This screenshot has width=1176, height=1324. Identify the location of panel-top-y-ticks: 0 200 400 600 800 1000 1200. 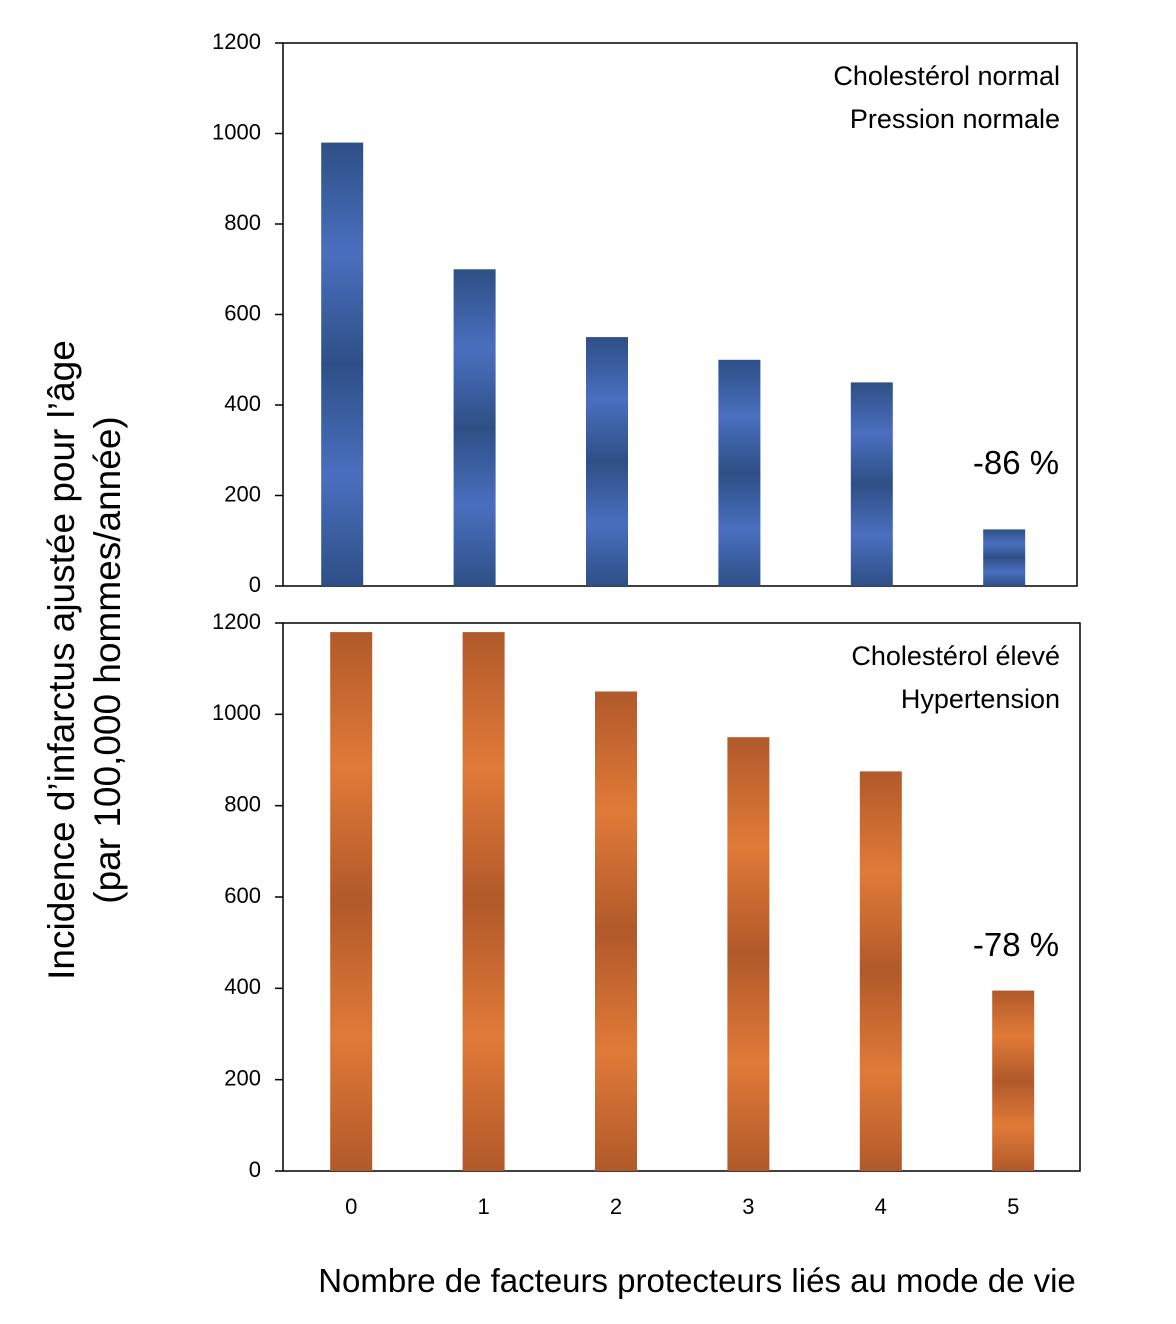
(247, 313).